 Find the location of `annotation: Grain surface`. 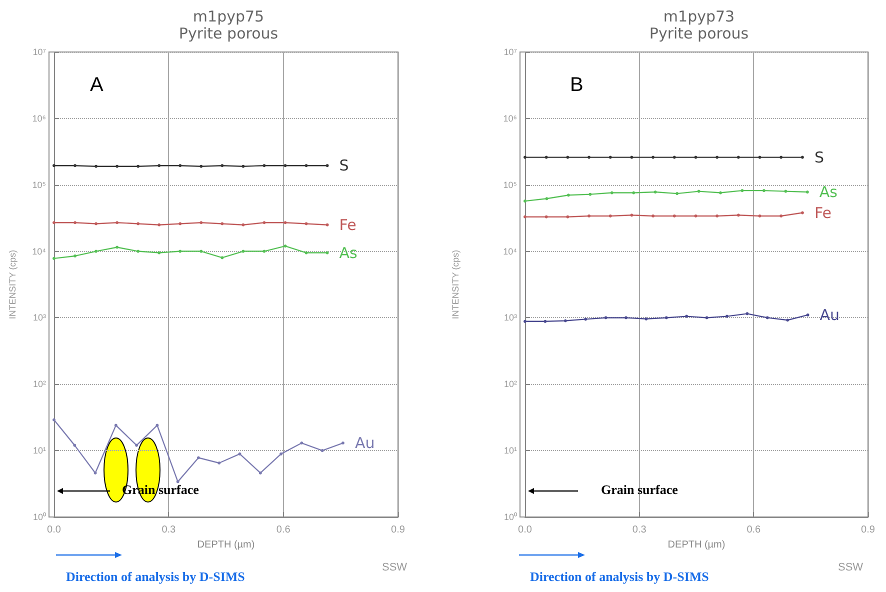

annotation: Grain surface is located at coordinates (639, 489).